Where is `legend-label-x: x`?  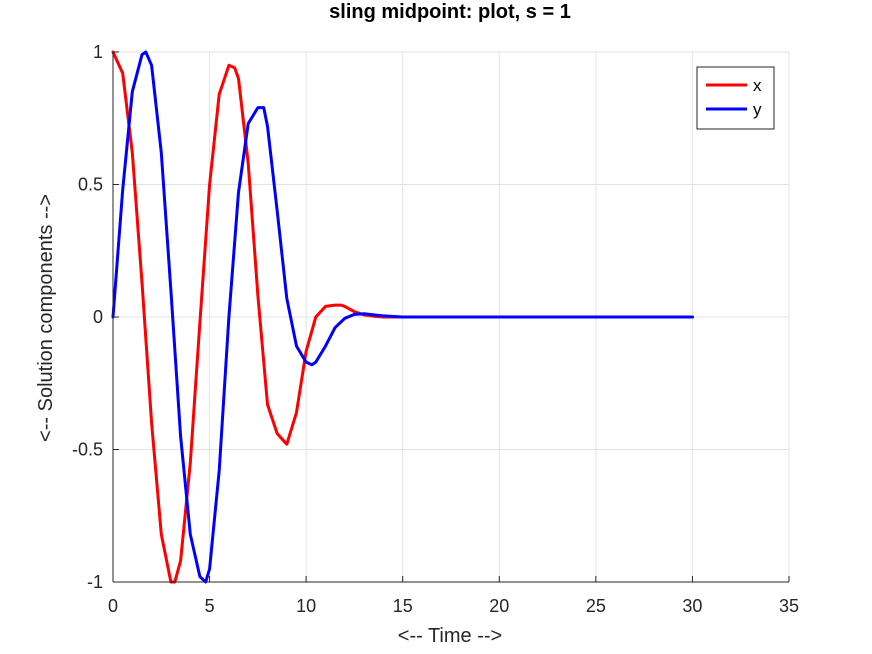 legend-label-x: x is located at coordinates (757, 85).